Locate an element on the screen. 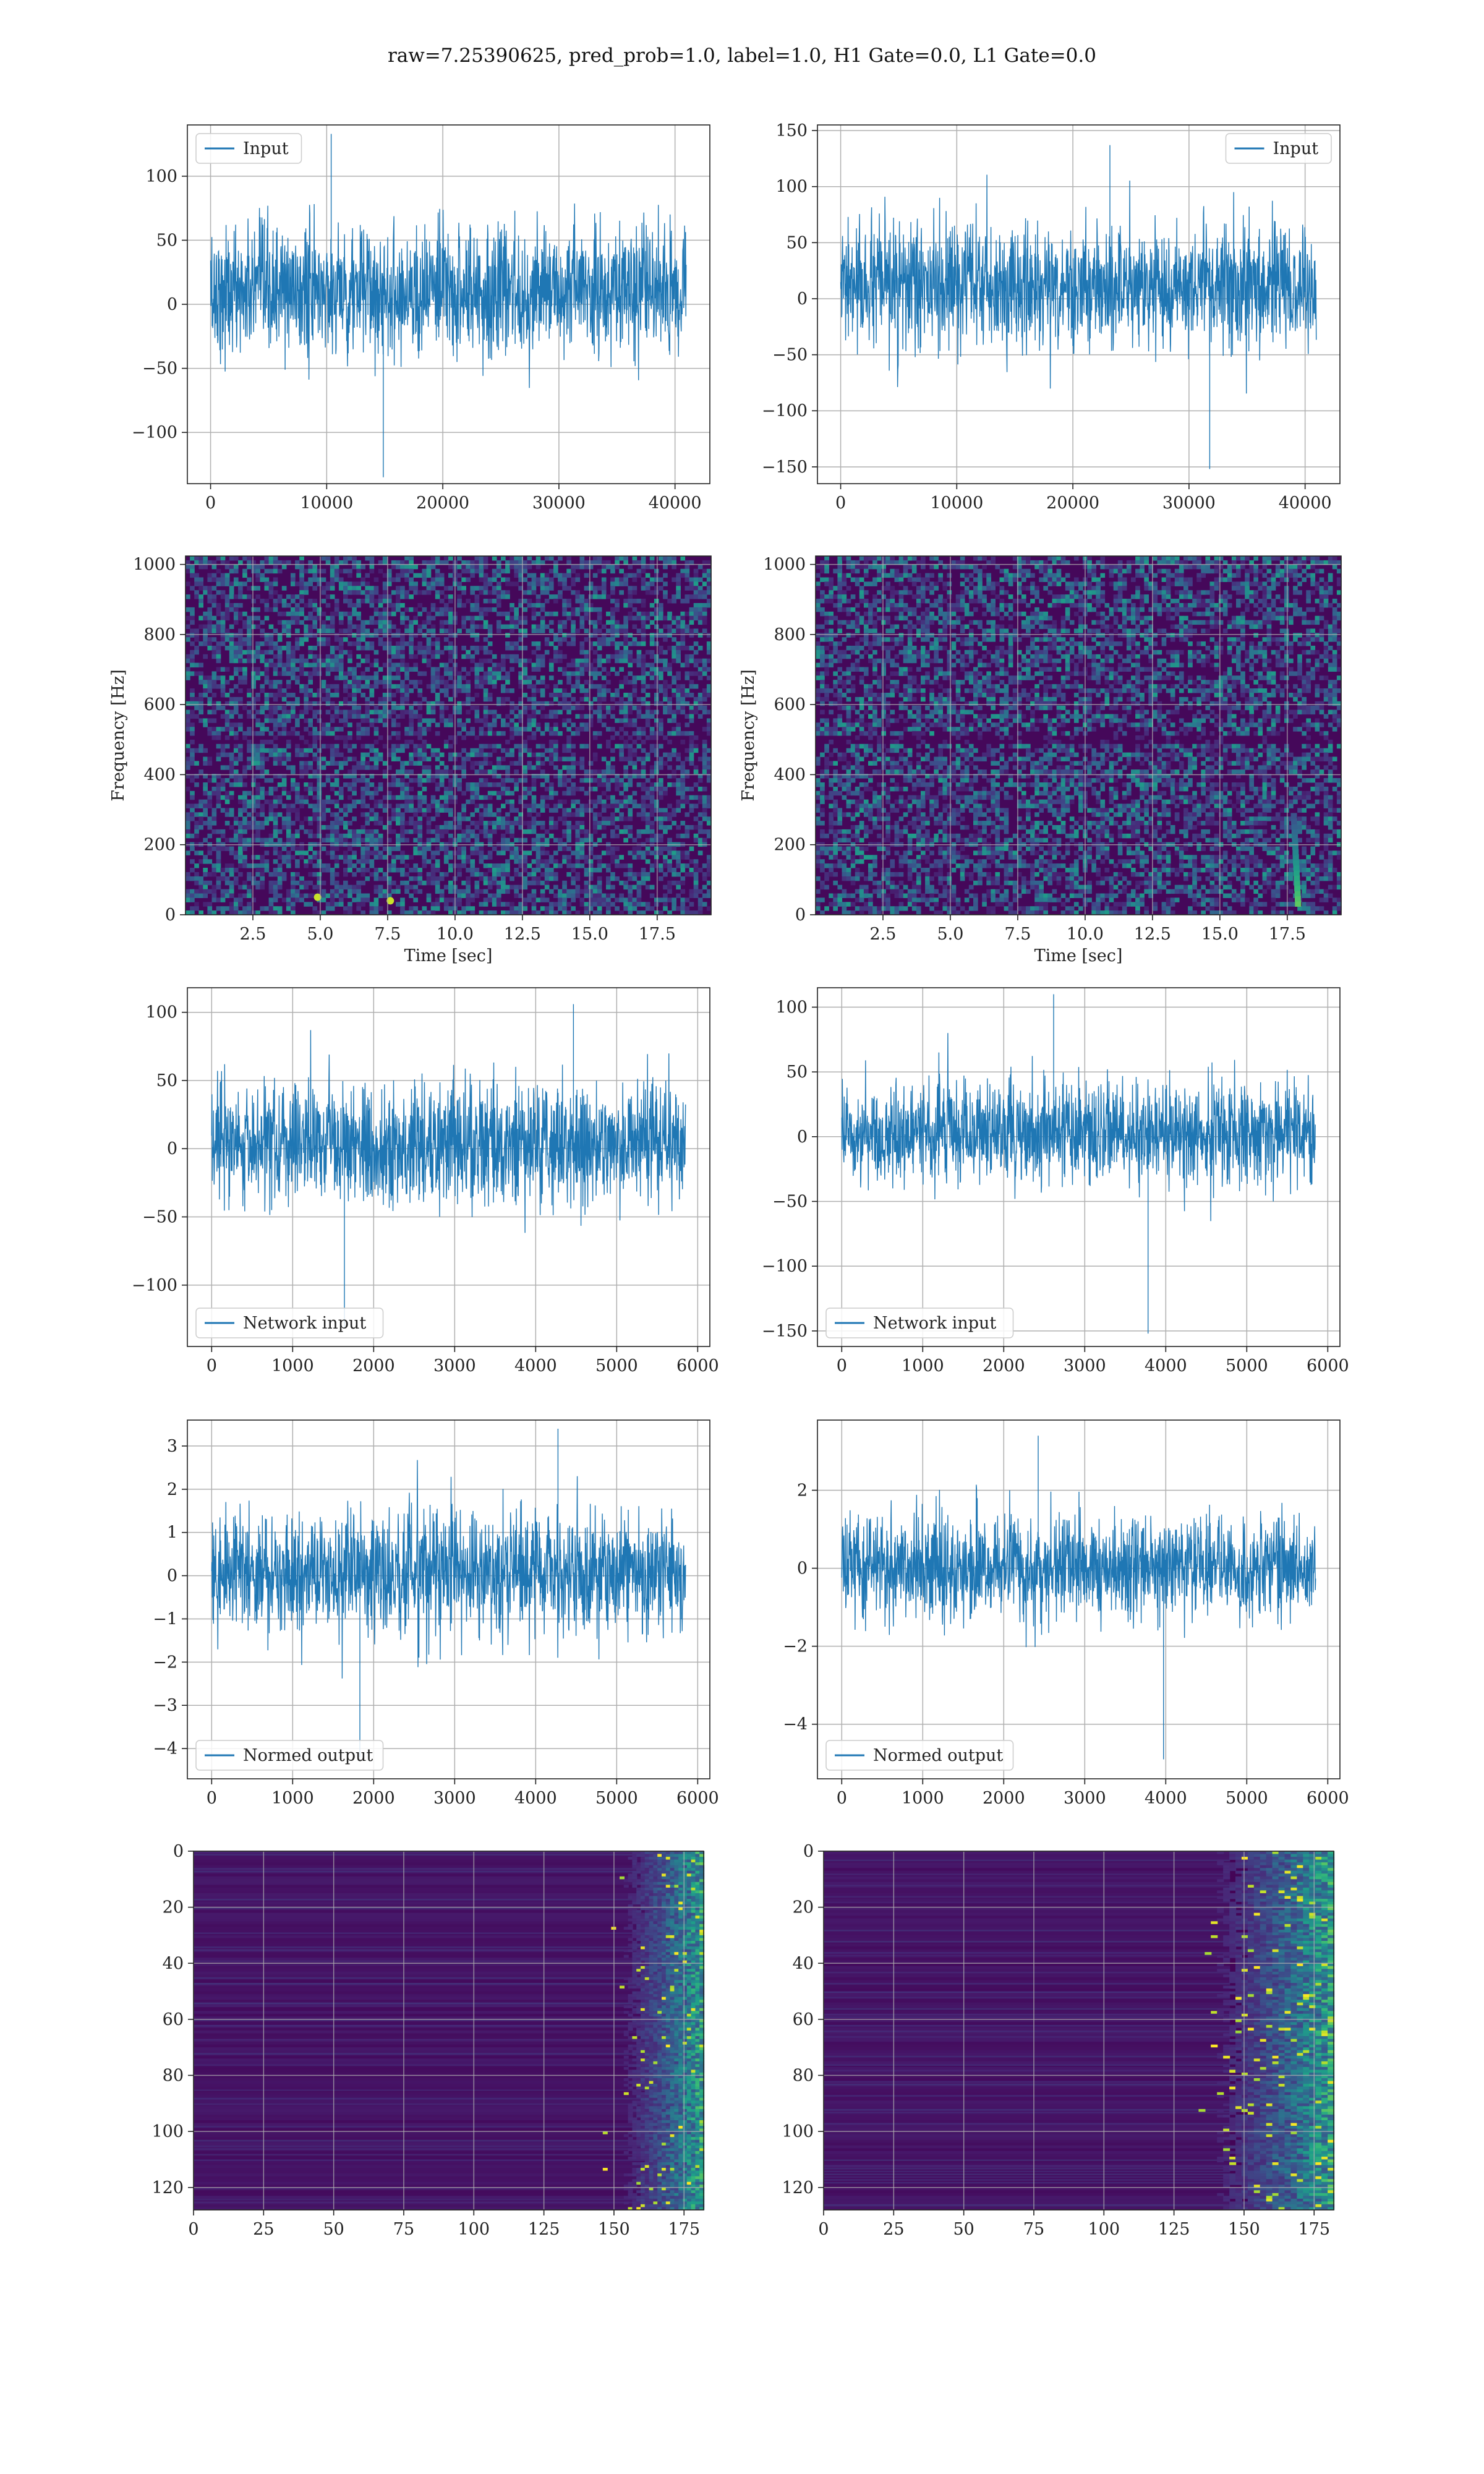  y-tick-label: −50 is located at coordinates (790, 355).